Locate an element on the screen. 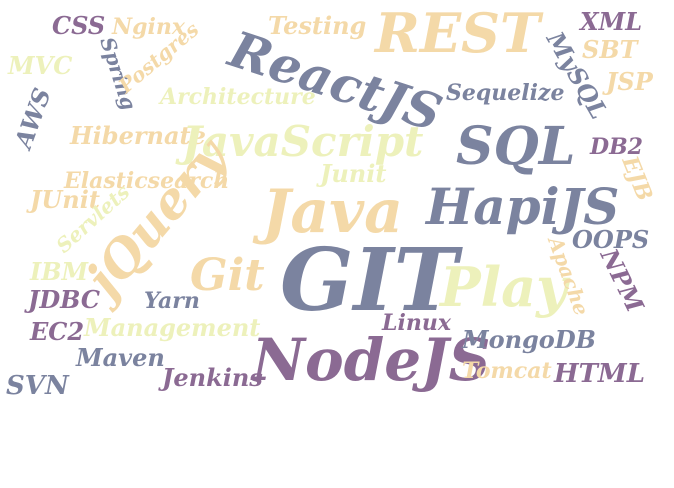 The height and width of the screenshot is (488, 674). word-linux: Linux is located at coordinates (416, 323).